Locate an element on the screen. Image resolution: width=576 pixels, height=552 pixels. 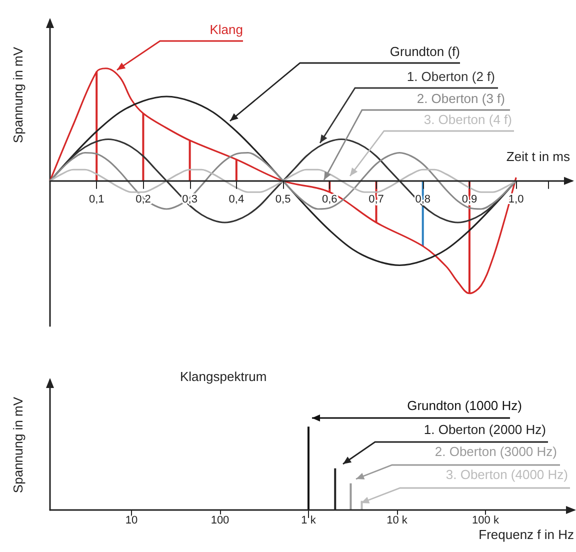
text: Grundton (f) is located at coordinates (425, 51).